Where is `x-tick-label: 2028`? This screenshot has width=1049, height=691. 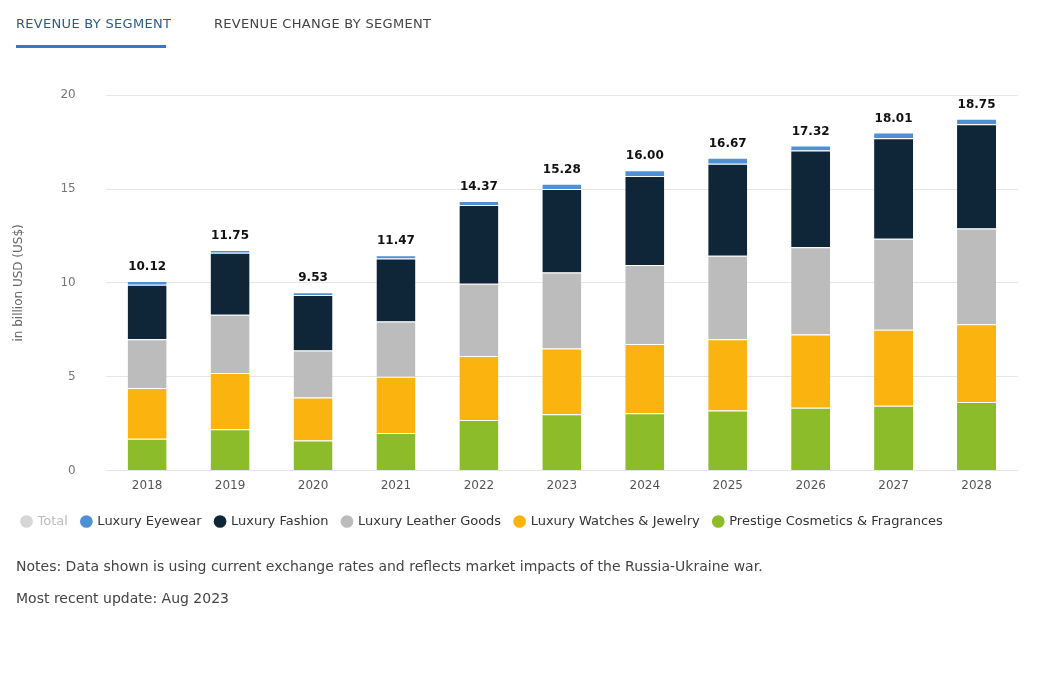 x-tick-label: 2028 is located at coordinates (976, 484).